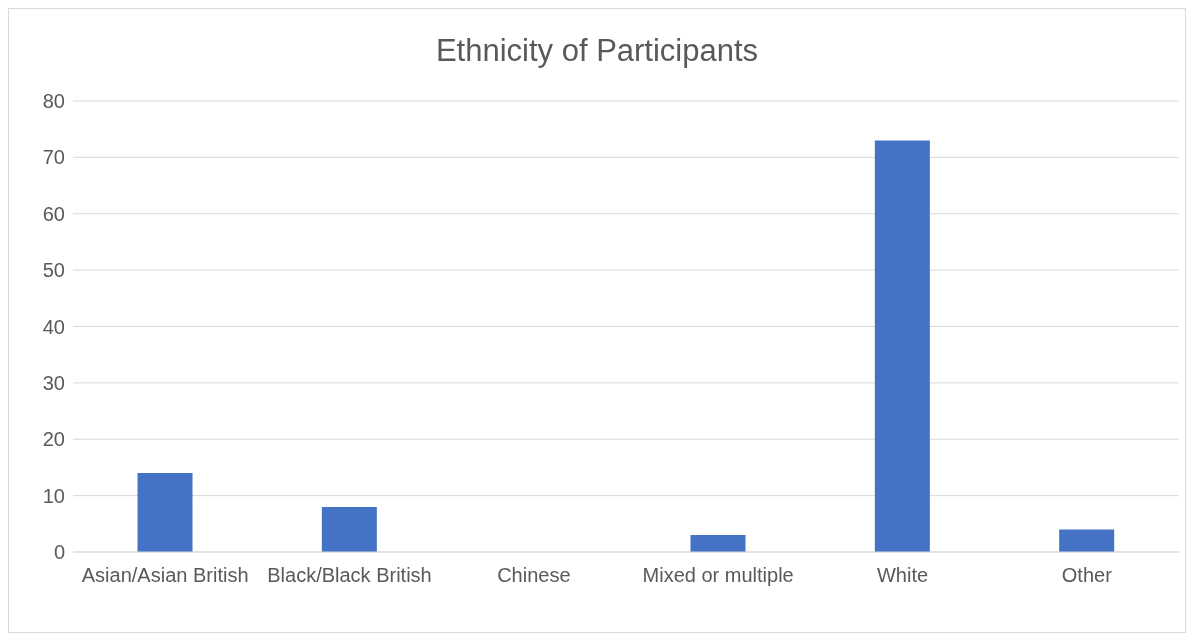 This screenshot has height=641, width=1194. Describe the element at coordinates (53, 157) in the screenshot. I see `y-tick-label: 70` at that location.